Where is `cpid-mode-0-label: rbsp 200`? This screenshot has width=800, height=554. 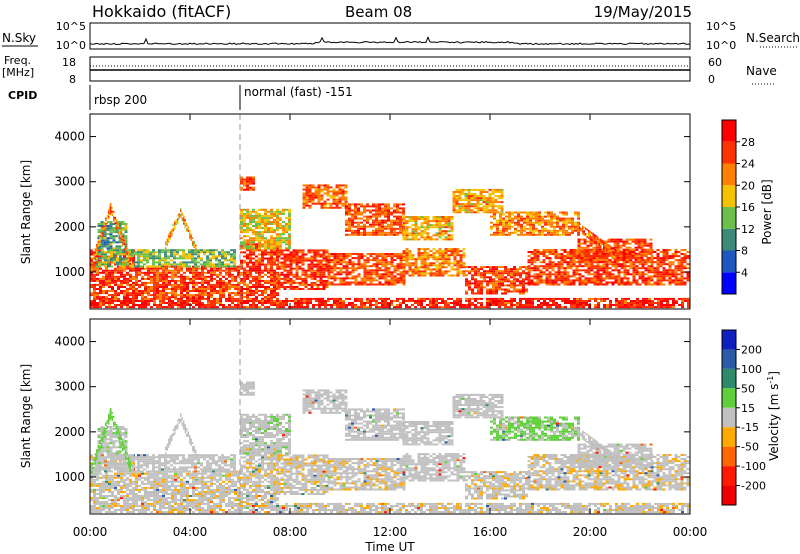 cpid-mode-0-label: rbsp 200 is located at coordinates (120, 100).